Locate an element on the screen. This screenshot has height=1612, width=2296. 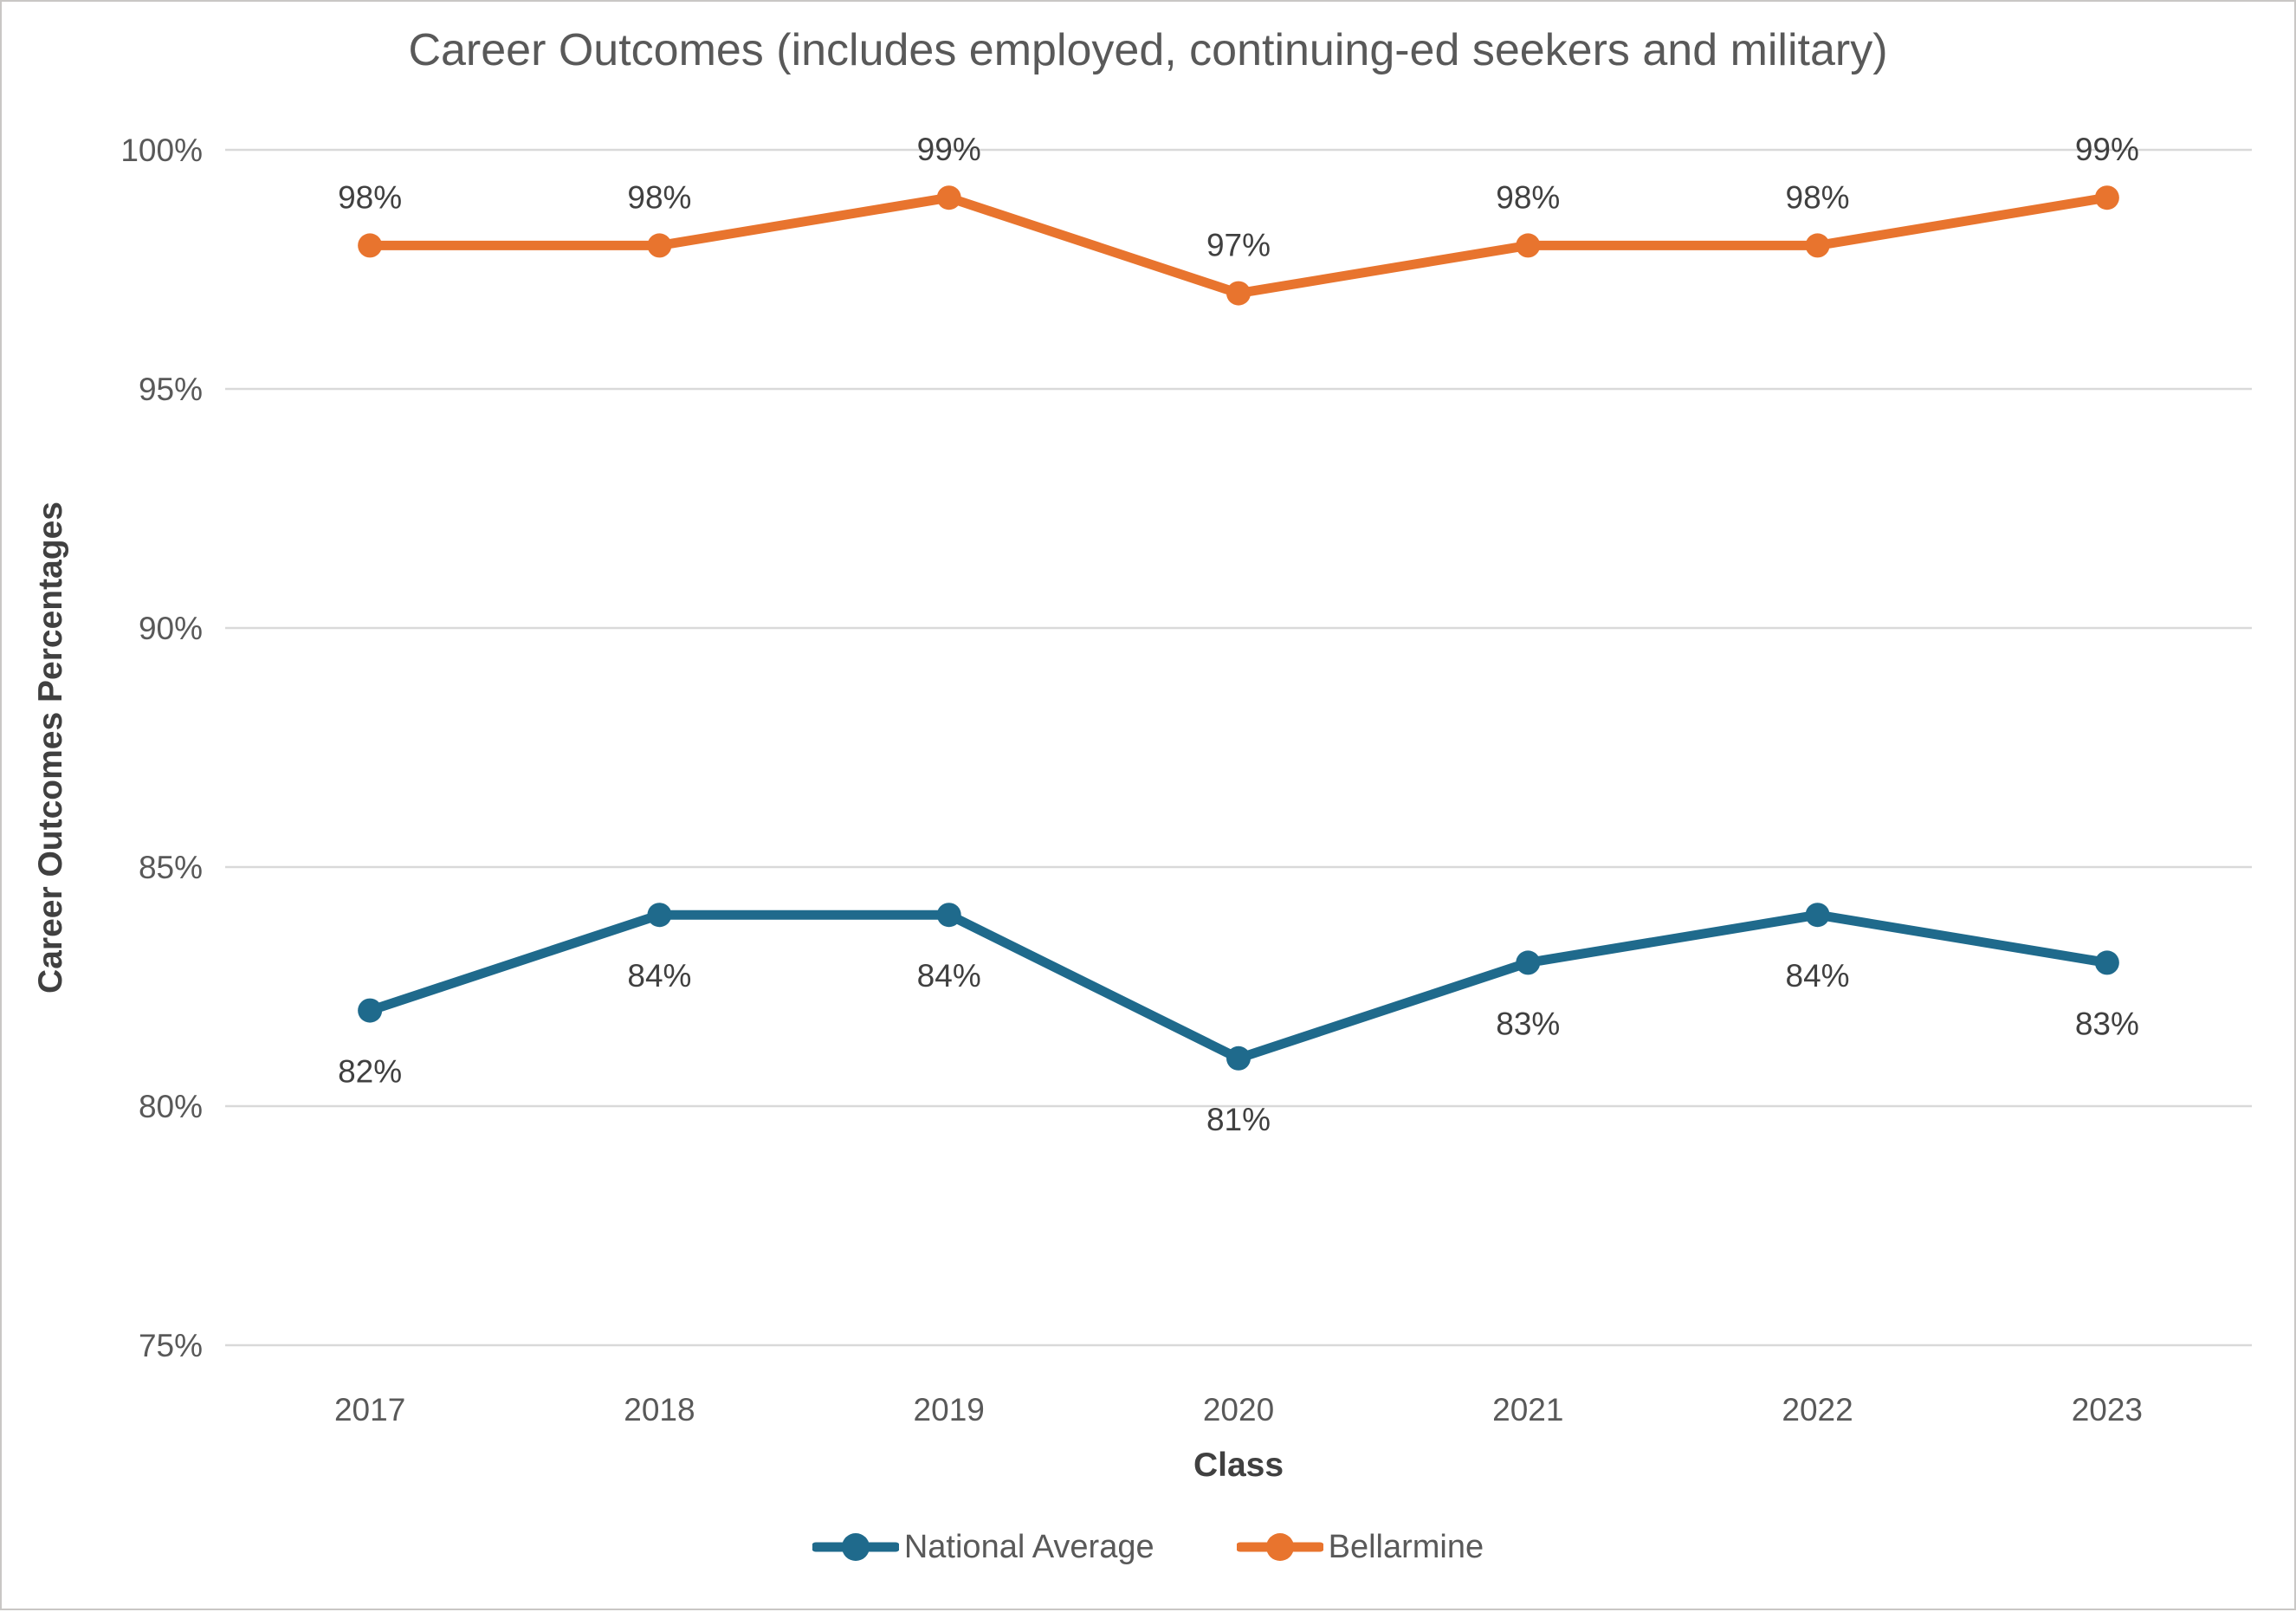
x-axis-title: Class is located at coordinates (1239, 1465).